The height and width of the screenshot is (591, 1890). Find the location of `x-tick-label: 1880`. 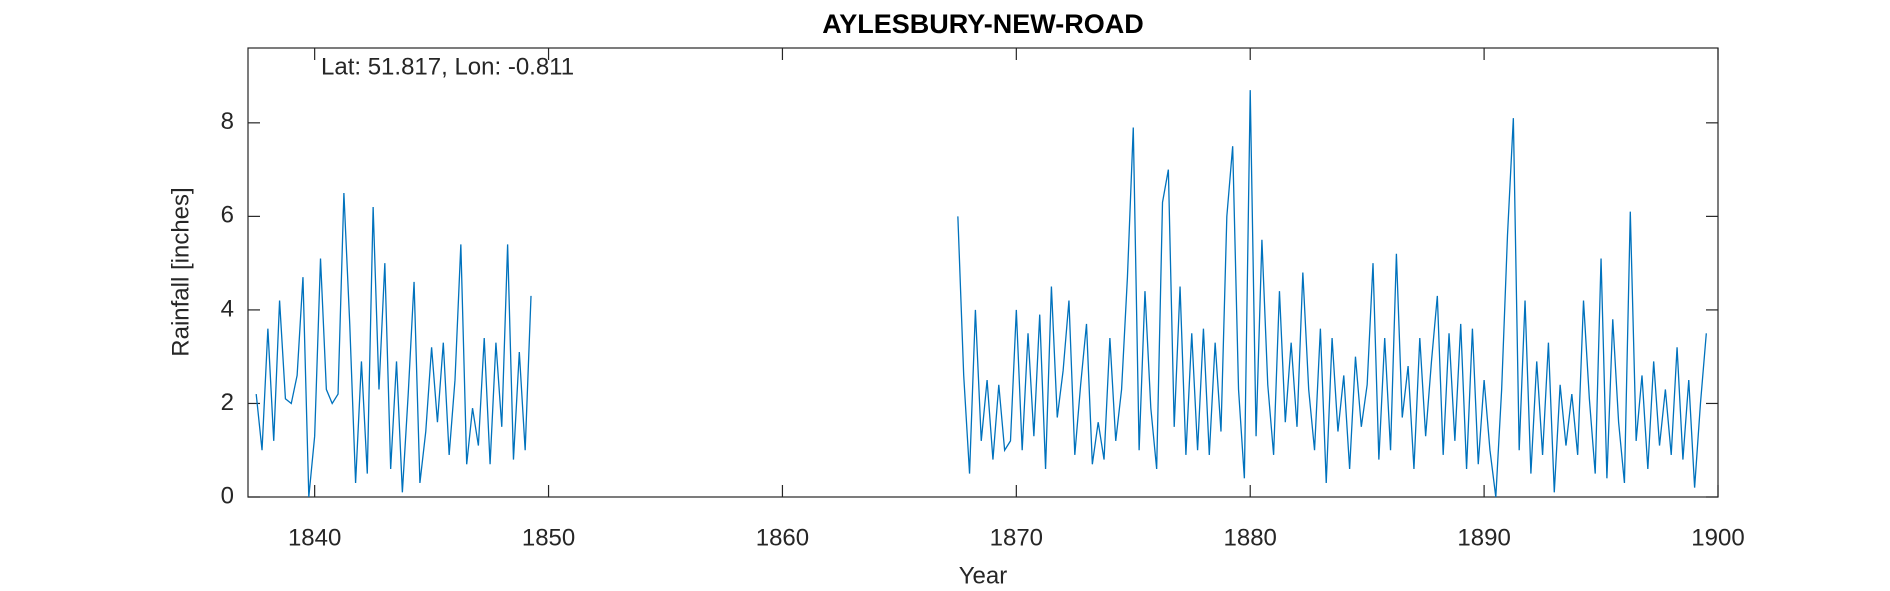

x-tick-label: 1880 is located at coordinates (1250, 537).